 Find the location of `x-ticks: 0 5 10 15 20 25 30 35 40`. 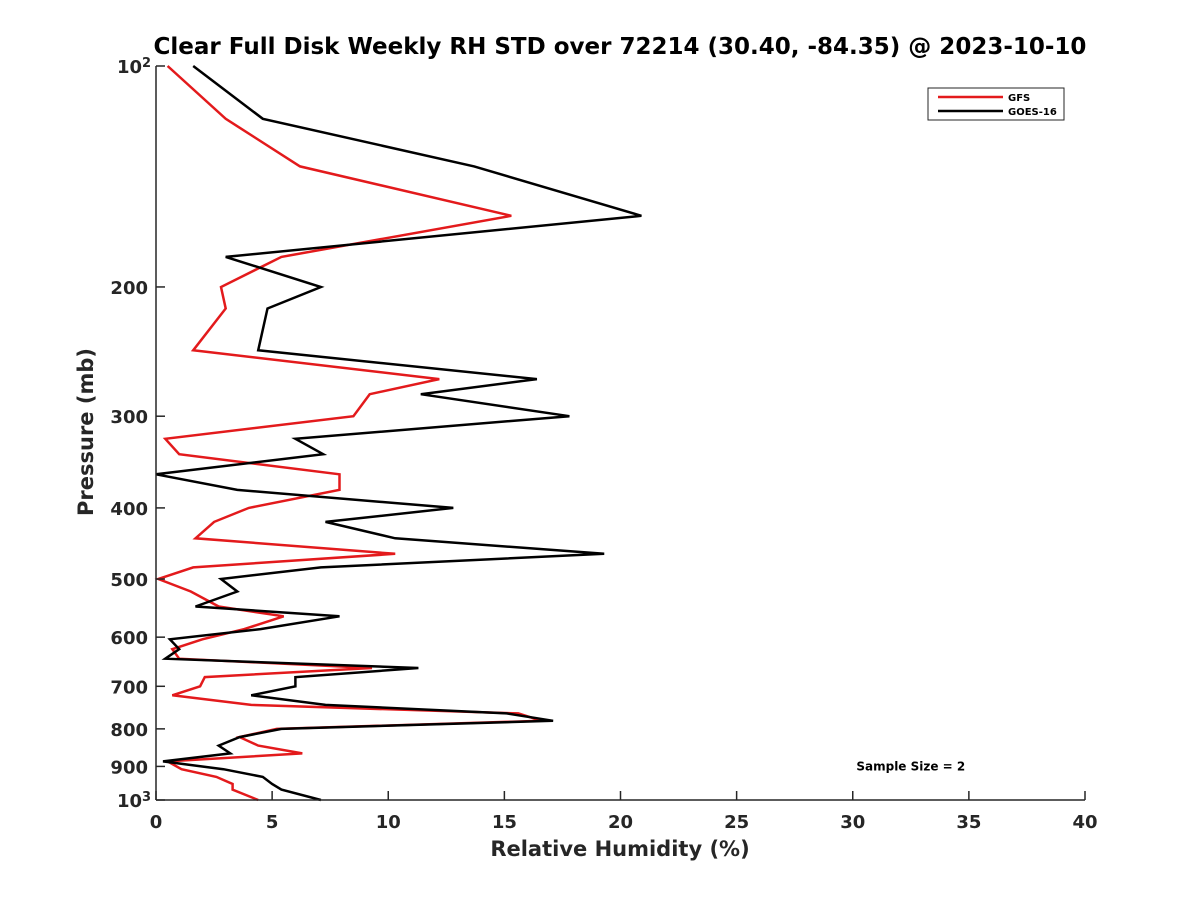

x-ticks: 0 5 10 15 20 25 30 35 40 is located at coordinates (624, 812).